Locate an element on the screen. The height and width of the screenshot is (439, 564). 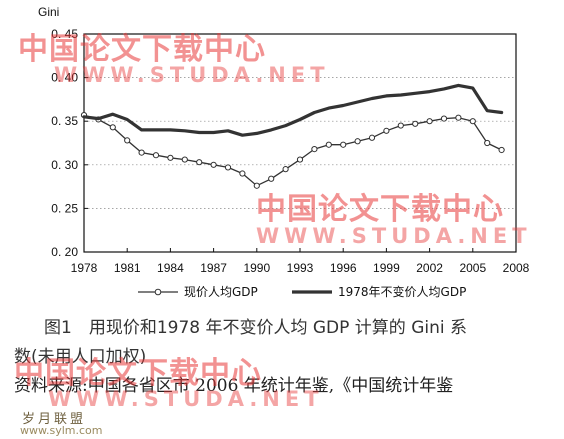
figure-caption-line-1: 图1 用现价和1978 年不变价人均 GDP 计算的 Gini 系 is located at coordinates (256, 328).